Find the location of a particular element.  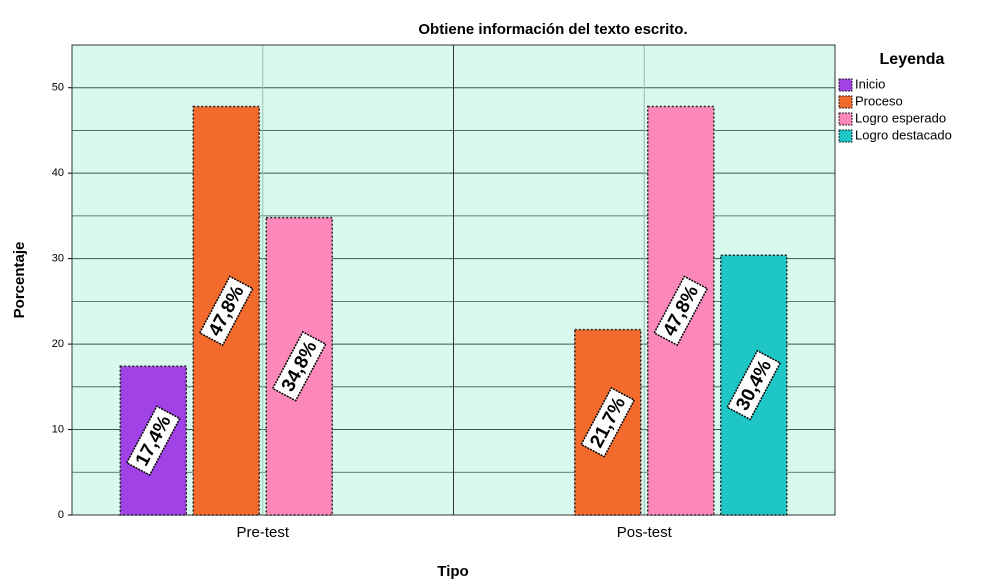

legend-label: Inicio is located at coordinates (870, 83).